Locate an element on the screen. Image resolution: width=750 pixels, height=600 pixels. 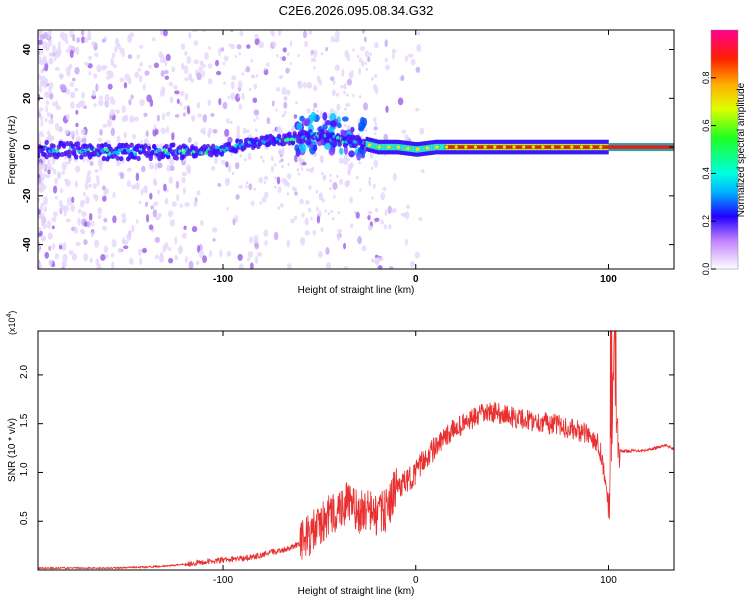
snr-xtick-label: 100 is located at coordinates (608, 580).